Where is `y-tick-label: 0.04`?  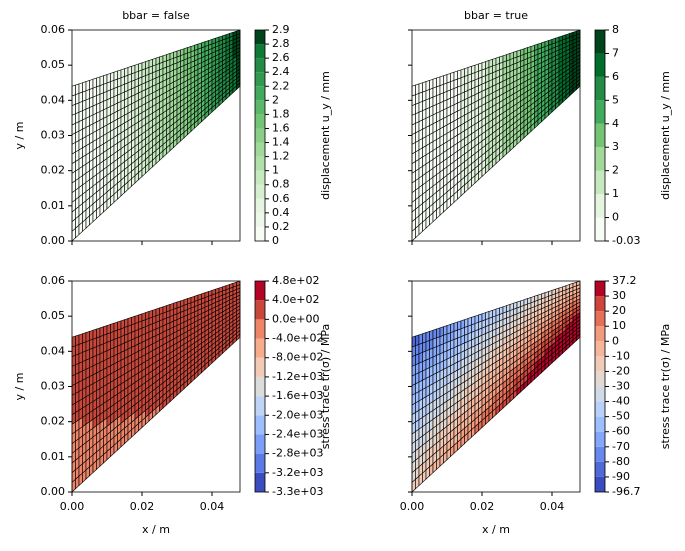
y-tick-label: 0.04 is located at coordinates (53, 350).